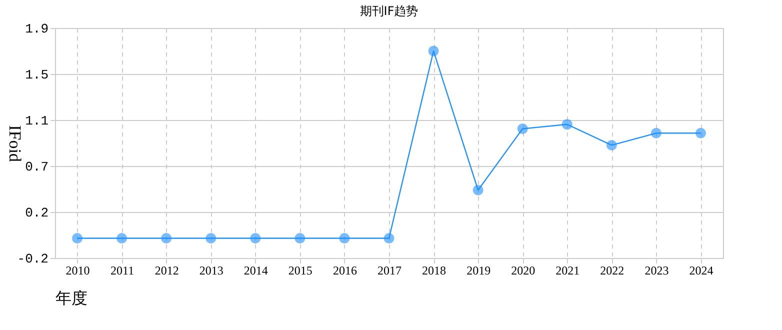 Image resolution: width=782 pixels, height=330 pixels. Describe the element at coordinates (211, 271) in the screenshot. I see `x-tick-label: 2013` at that location.